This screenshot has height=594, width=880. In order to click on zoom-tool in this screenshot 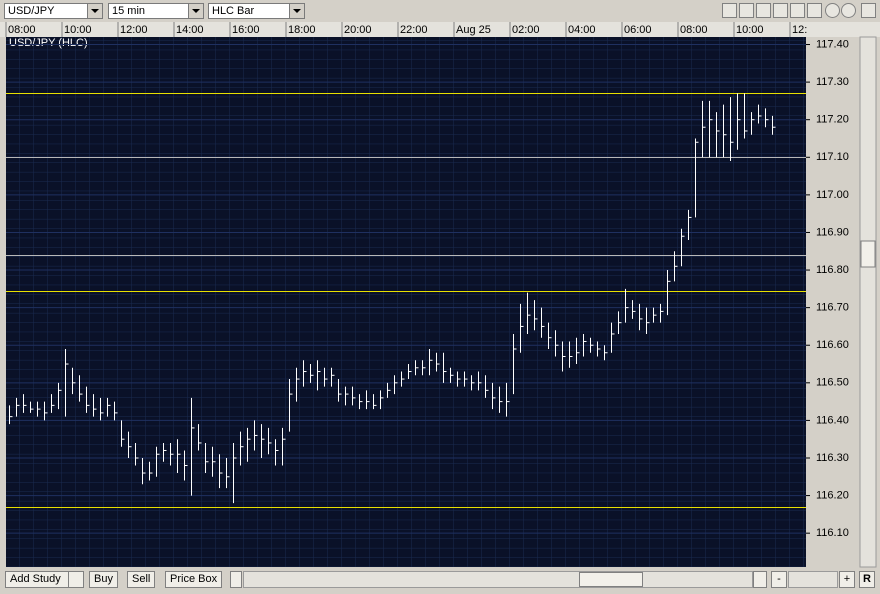, I will do `click(832, 10)`.